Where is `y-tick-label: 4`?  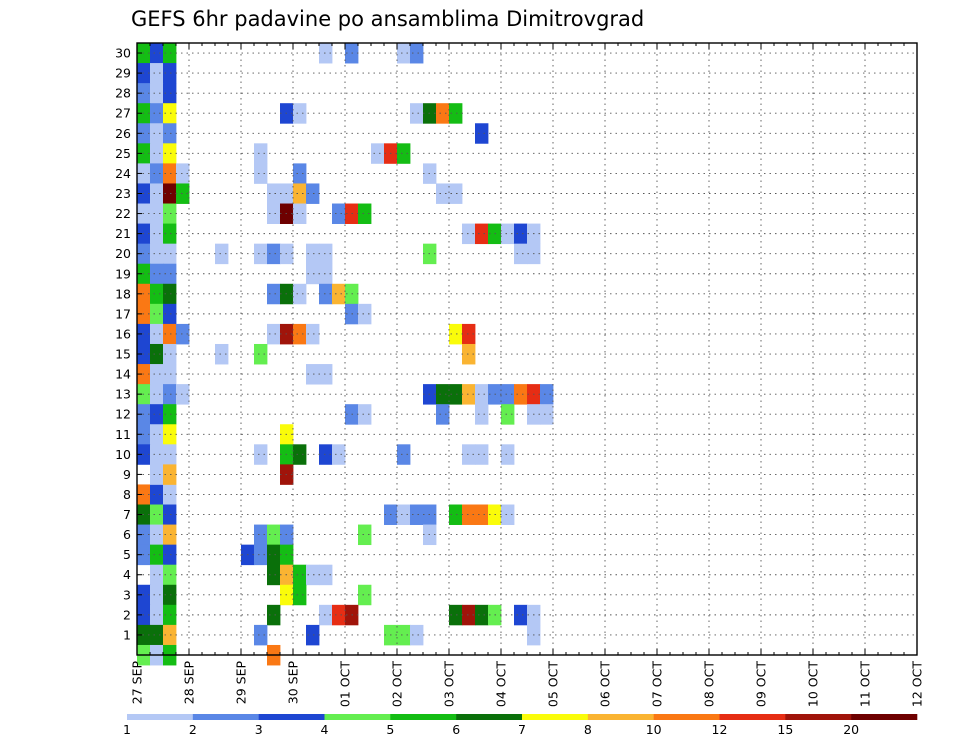 y-tick-label: 4 is located at coordinates (127, 574).